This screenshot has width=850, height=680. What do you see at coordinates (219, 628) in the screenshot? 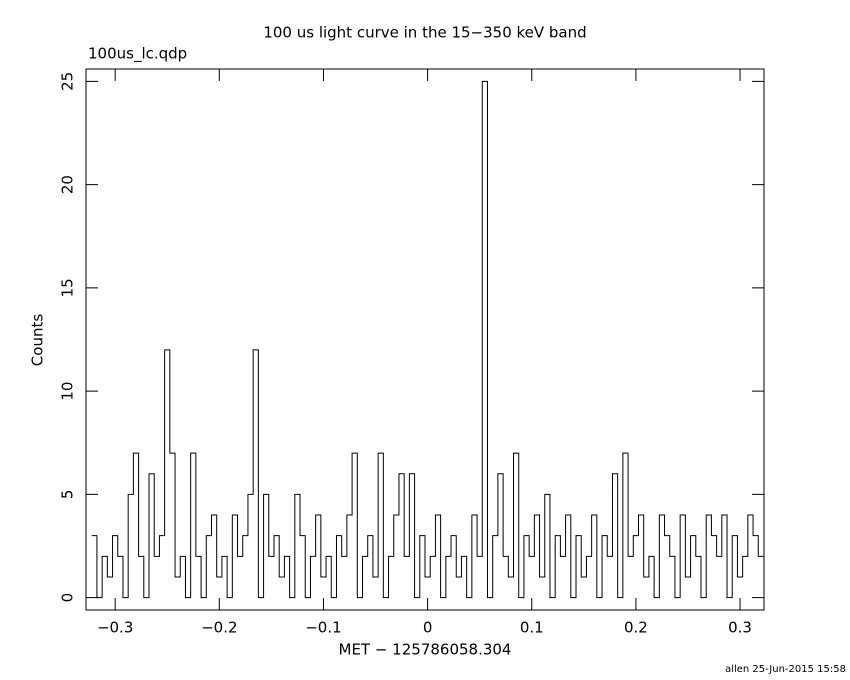
I see `x-tick-label: −0.2` at bounding box center [219, 628].